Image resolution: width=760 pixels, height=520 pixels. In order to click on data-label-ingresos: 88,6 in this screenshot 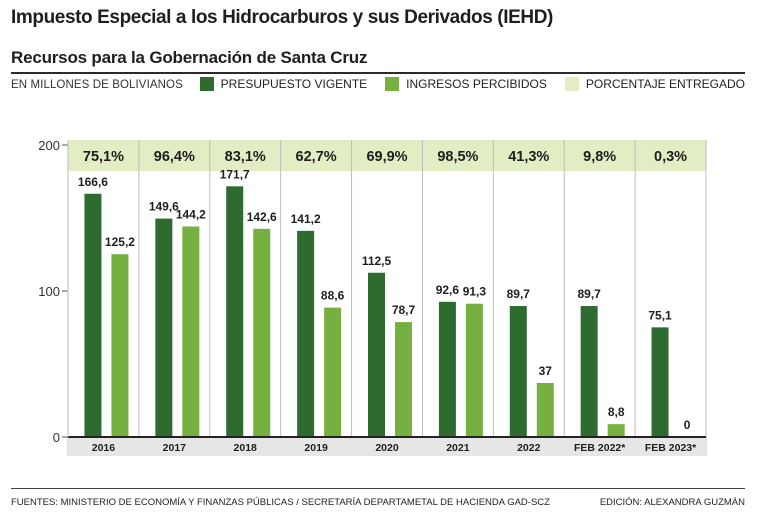, I will do `click(333, 296)`.